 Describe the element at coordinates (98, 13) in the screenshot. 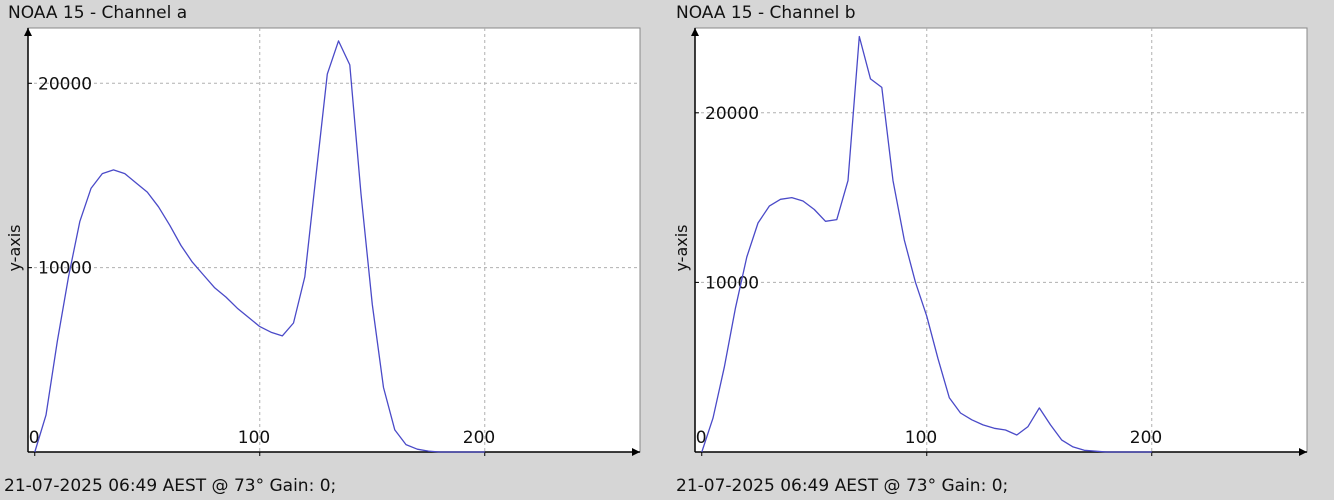

I see `chart-a-title: NOAA 15 - Channel a` at that location.